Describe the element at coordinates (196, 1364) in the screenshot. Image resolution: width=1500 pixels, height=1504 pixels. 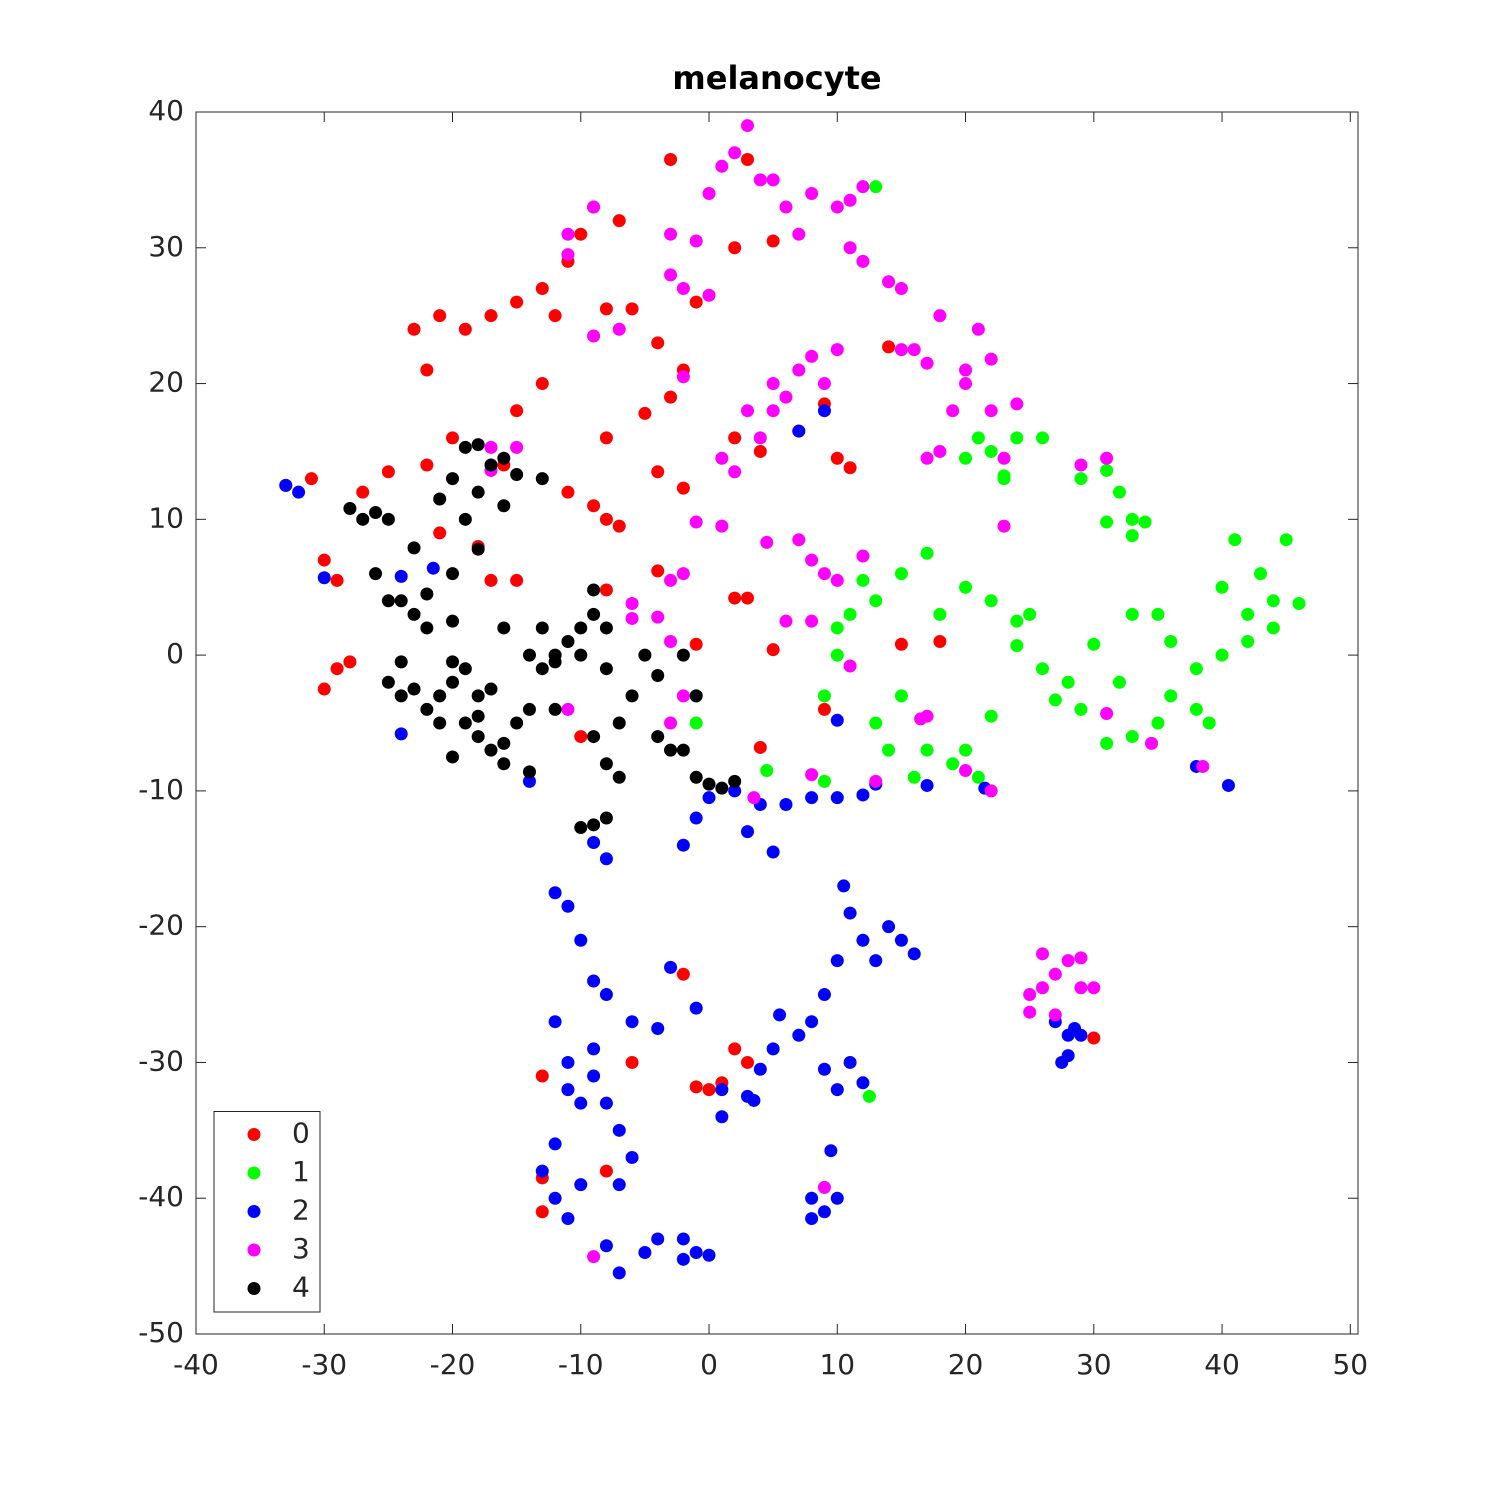
I see `x-tick-label: -40` at that location.